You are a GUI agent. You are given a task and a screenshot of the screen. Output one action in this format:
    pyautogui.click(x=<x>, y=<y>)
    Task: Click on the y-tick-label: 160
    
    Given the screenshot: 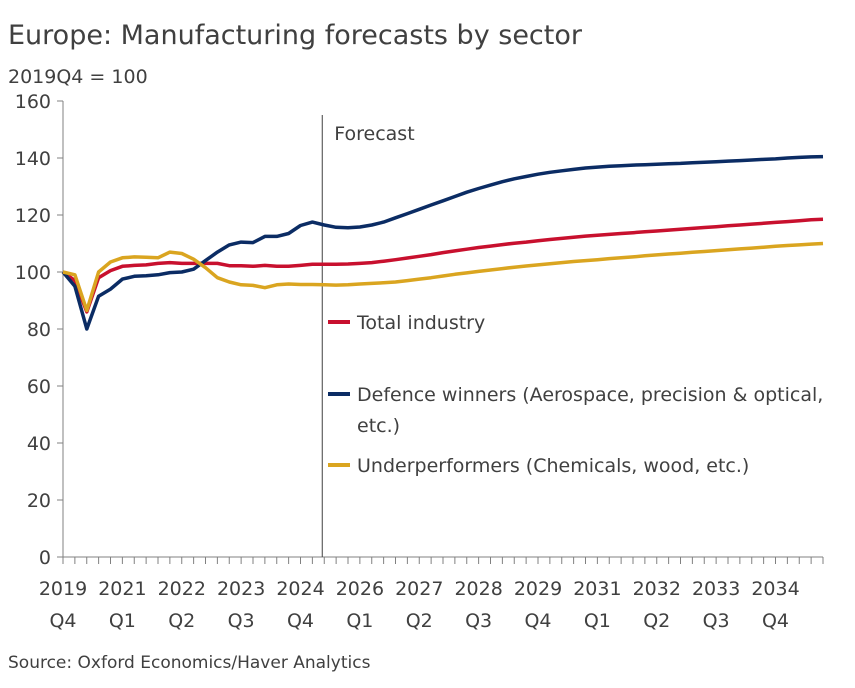 What is the action you would take?
    pyautogui.click(x=33, y=102)
    